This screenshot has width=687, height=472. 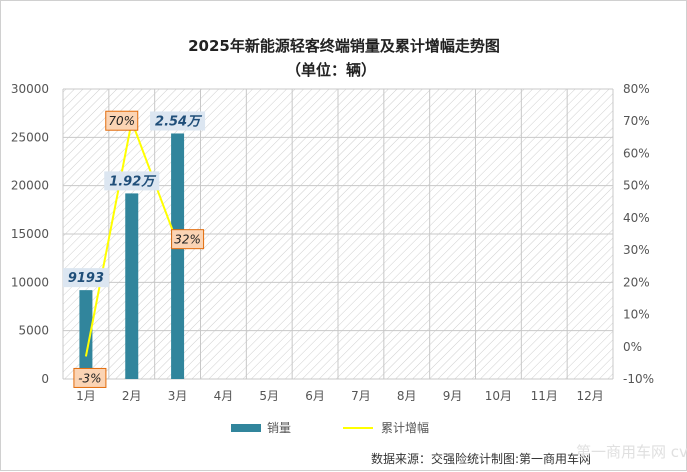 I want to click on chart-title: 2025年新能源轻客终端销量及累计增幅走势图, so click(x=344, y=46).